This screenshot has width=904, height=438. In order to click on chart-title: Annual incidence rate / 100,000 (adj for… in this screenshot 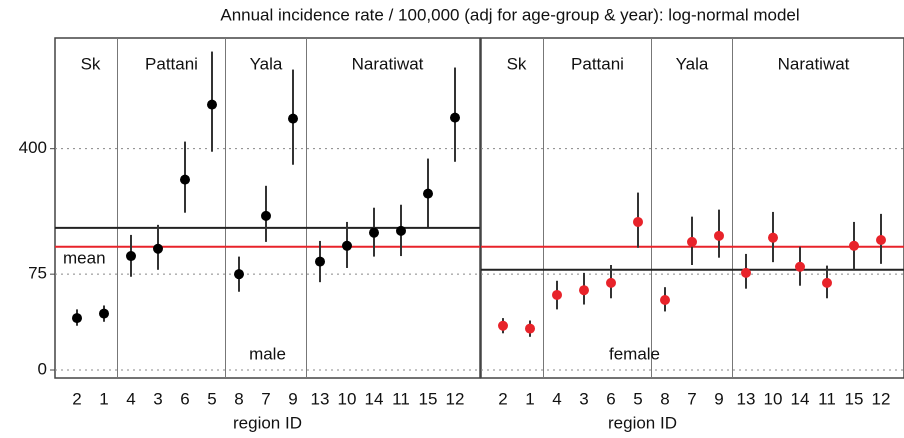, I will do `click(509, 14)`.